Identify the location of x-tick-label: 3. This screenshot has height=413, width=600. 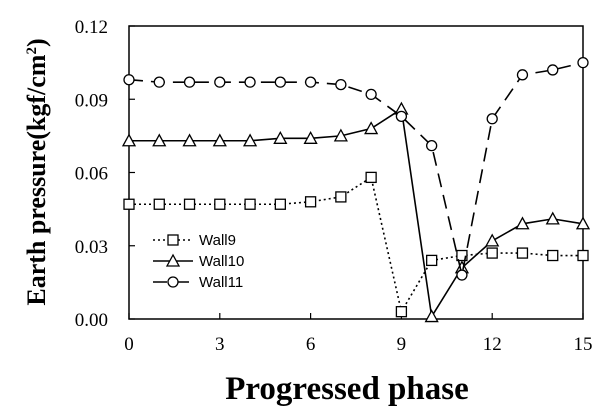
(220, 344).